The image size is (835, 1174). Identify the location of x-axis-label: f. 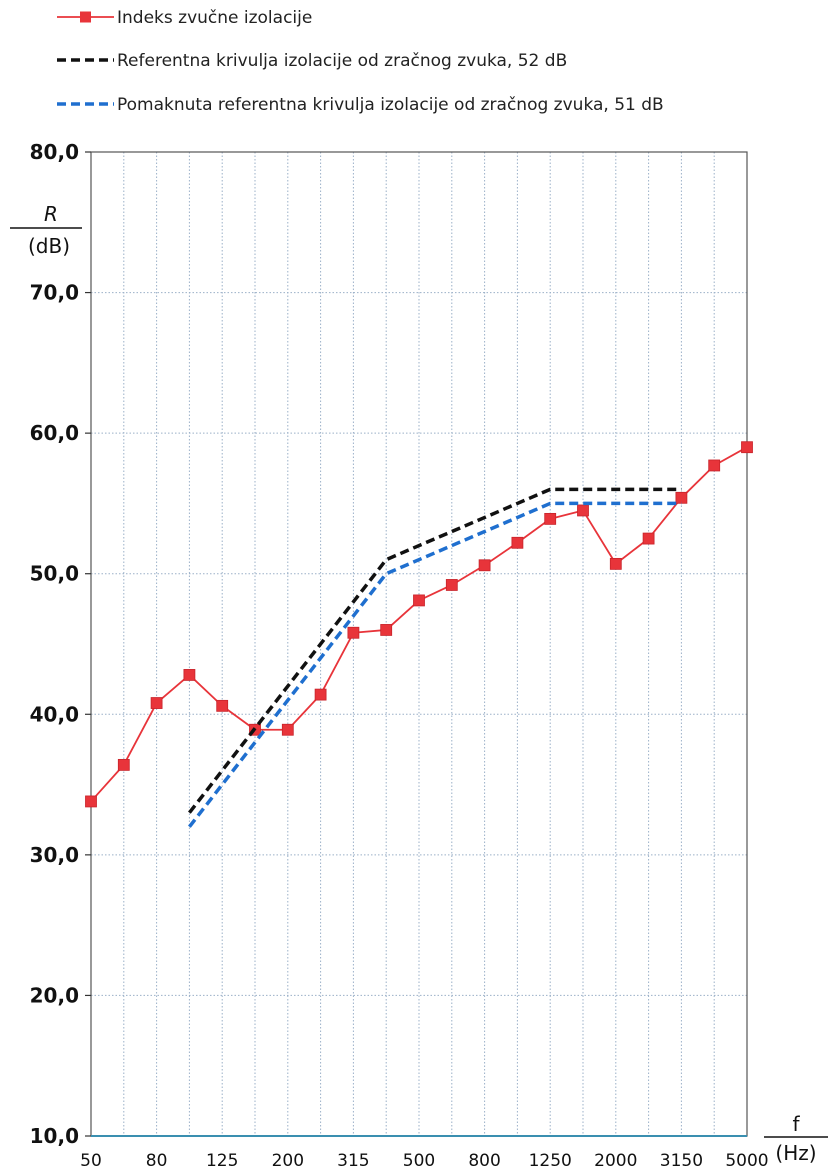
(796, 1124).